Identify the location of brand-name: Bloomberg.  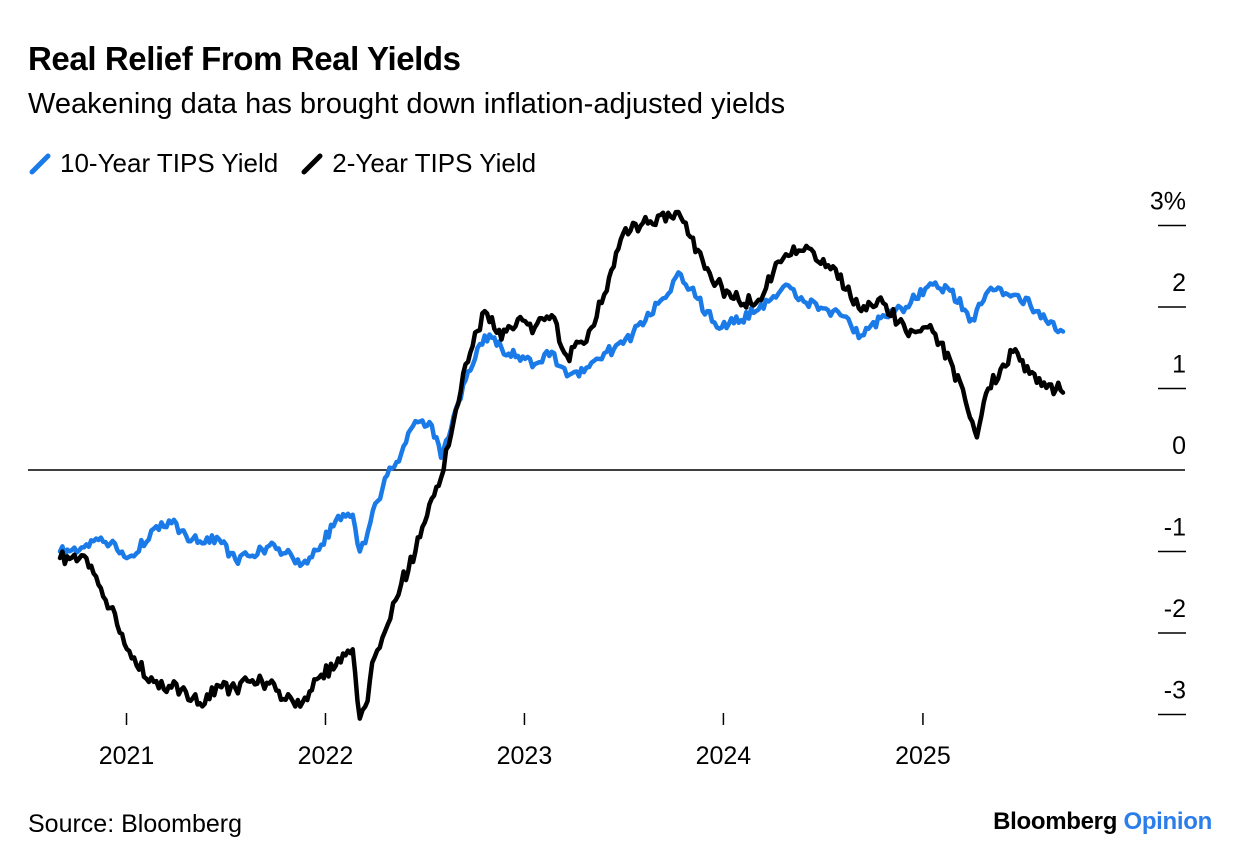
(1055, 821).